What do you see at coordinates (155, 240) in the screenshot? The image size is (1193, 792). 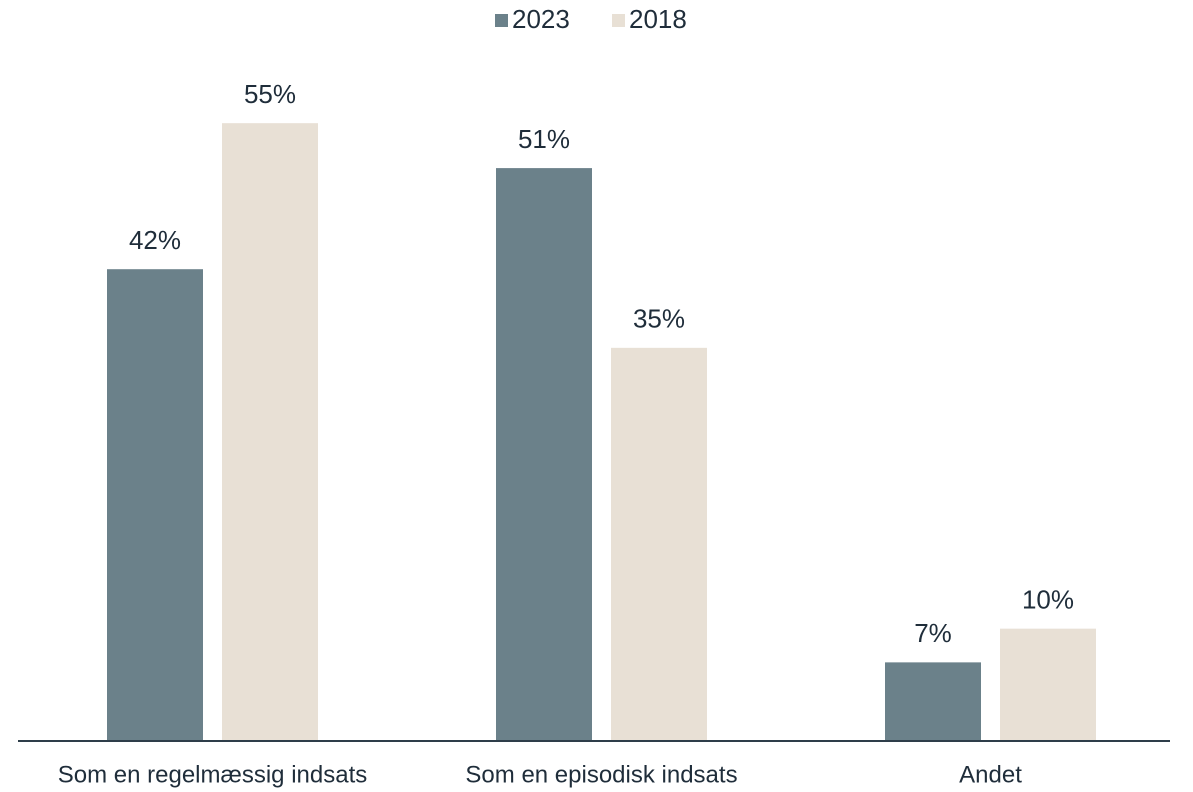 I see `data-label: 42%` at bounding box center [155, 240].